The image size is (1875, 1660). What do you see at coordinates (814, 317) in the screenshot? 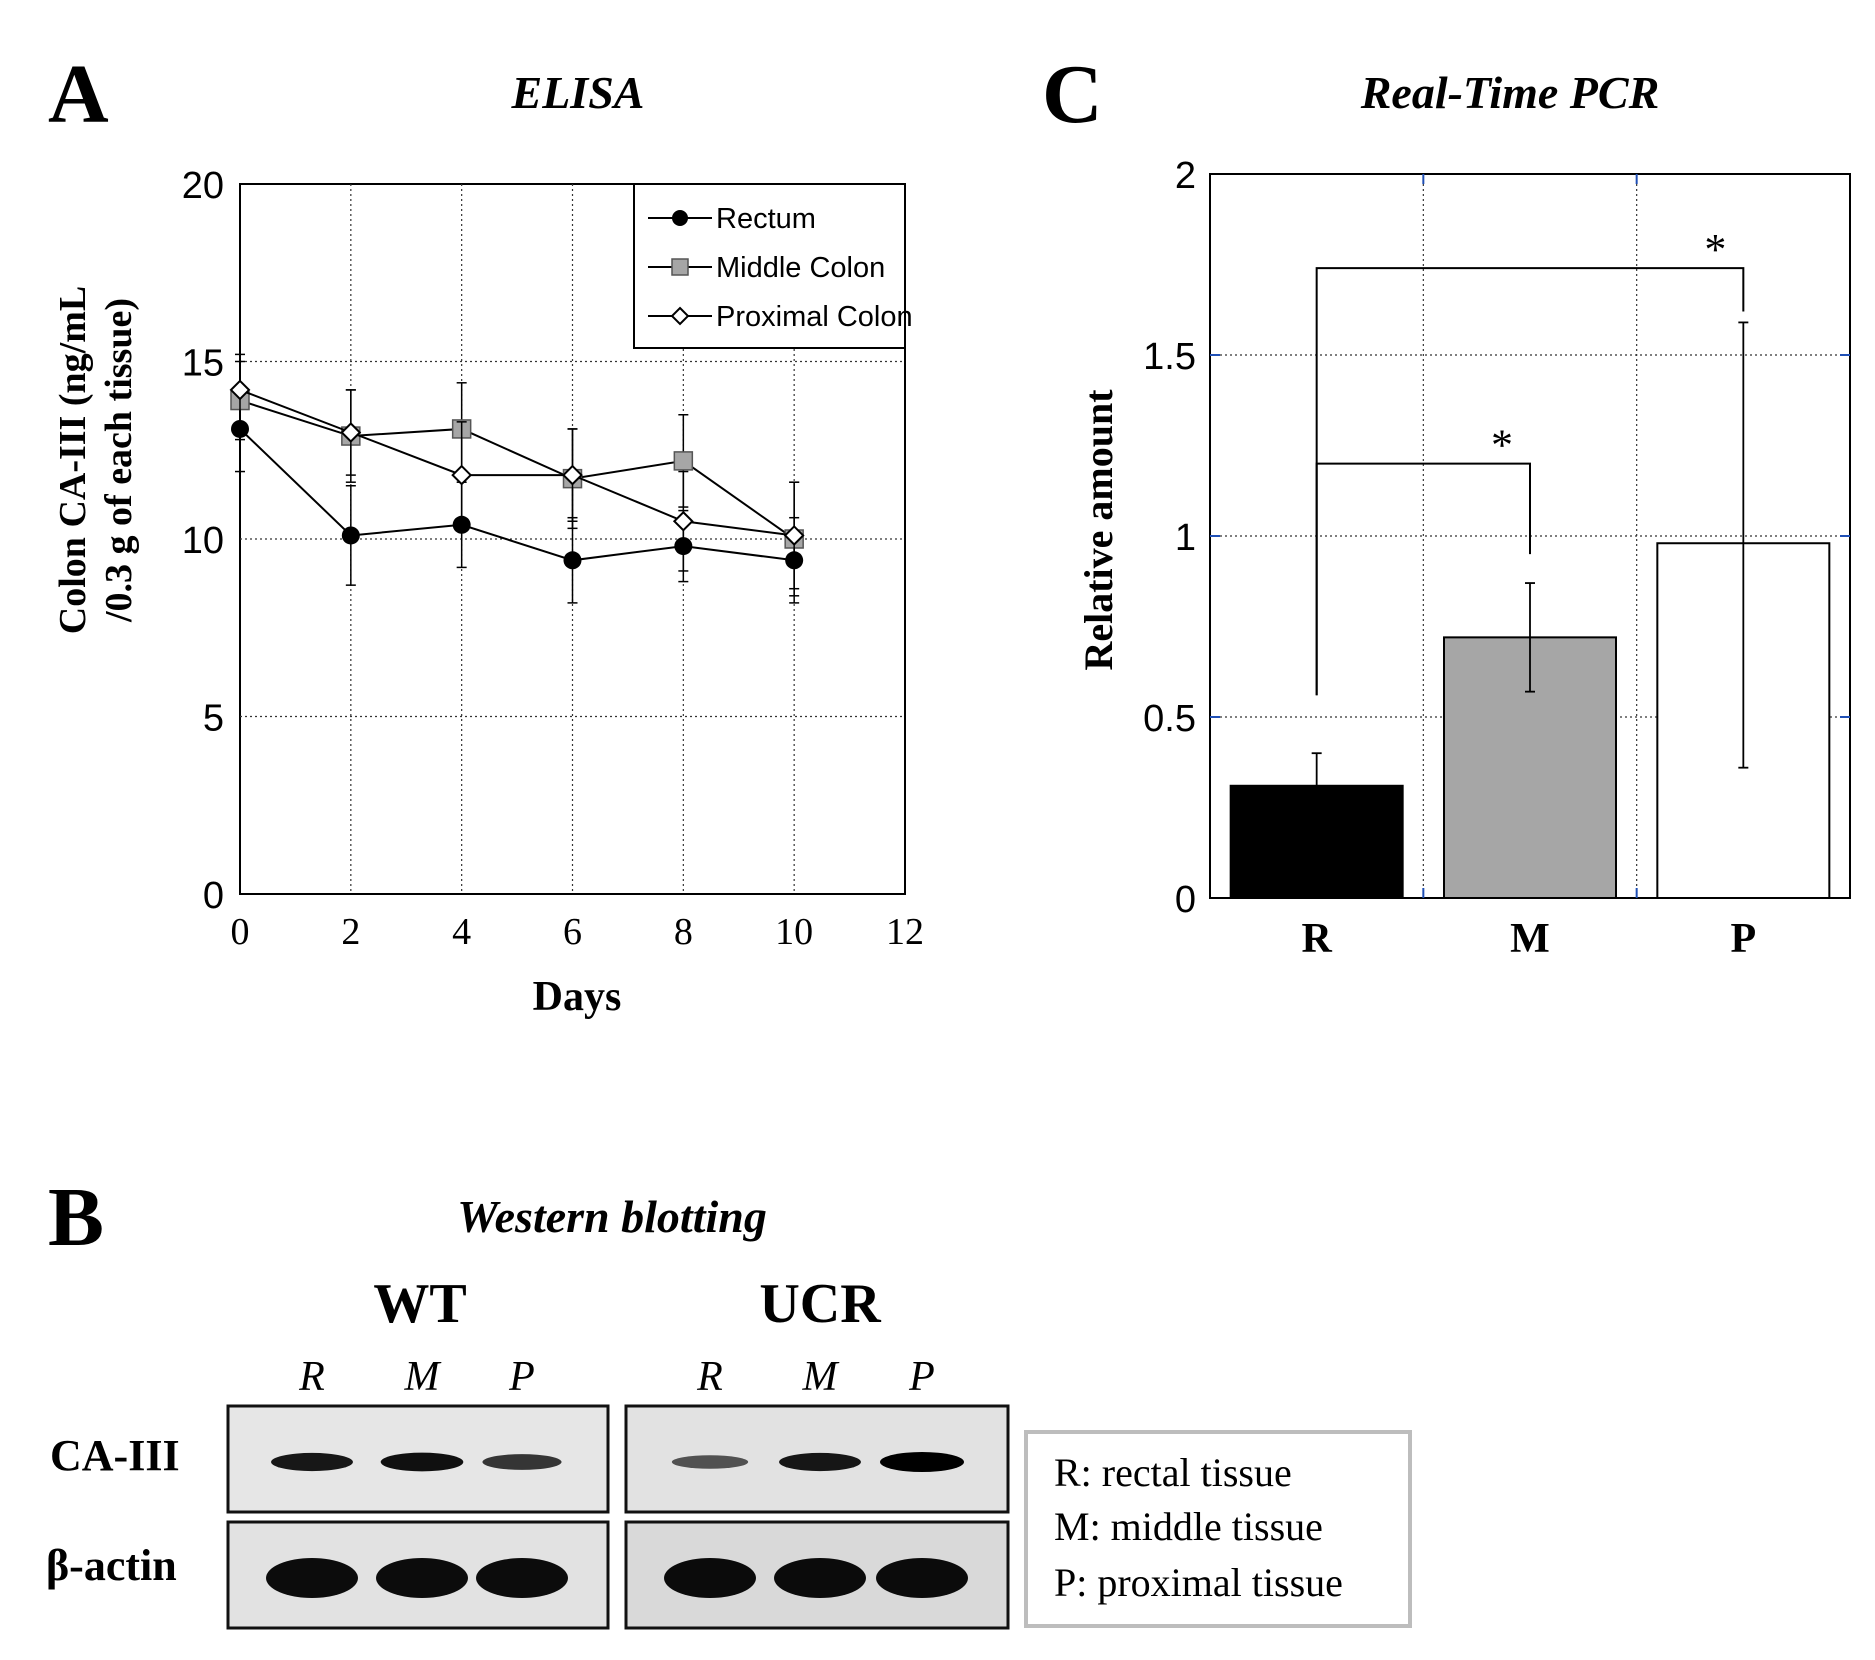
I see `legend-label-proximal-colon: Proximal Colon` at bounding box center [814, 317].